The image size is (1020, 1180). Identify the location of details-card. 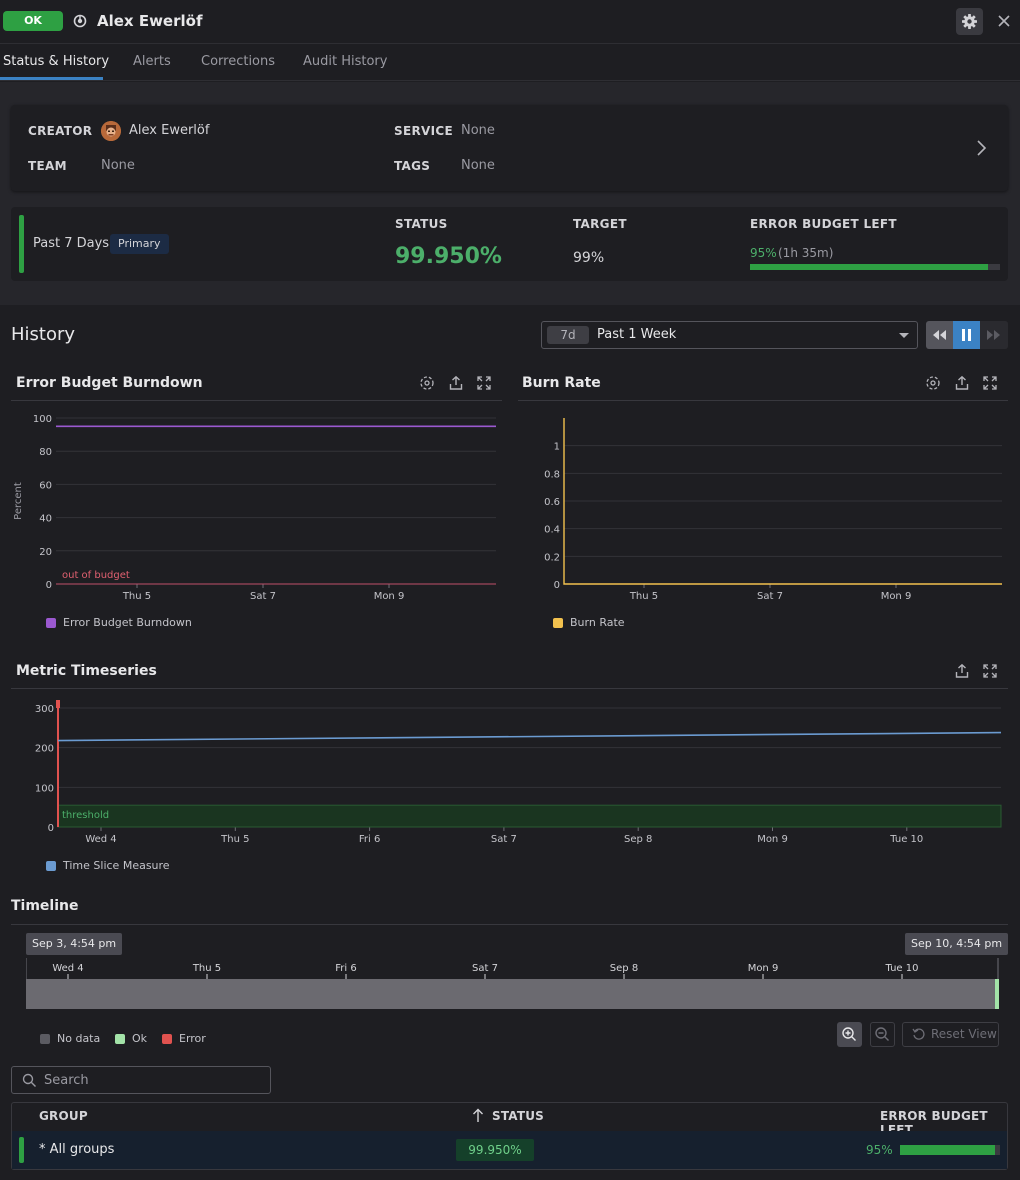
(509, 148).